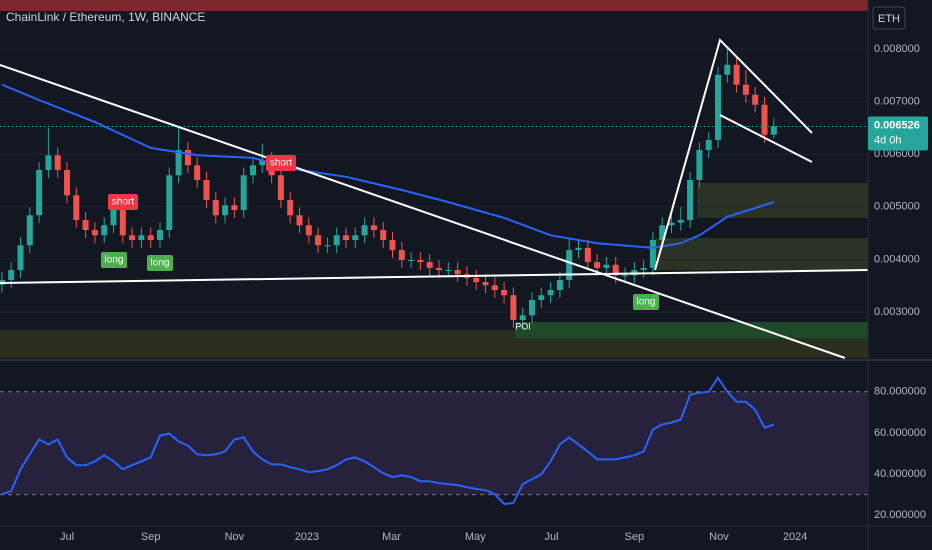 This screenshot has width=932, height=550. I want to click on y-tick-label: 60.000000, so click(900, 433).